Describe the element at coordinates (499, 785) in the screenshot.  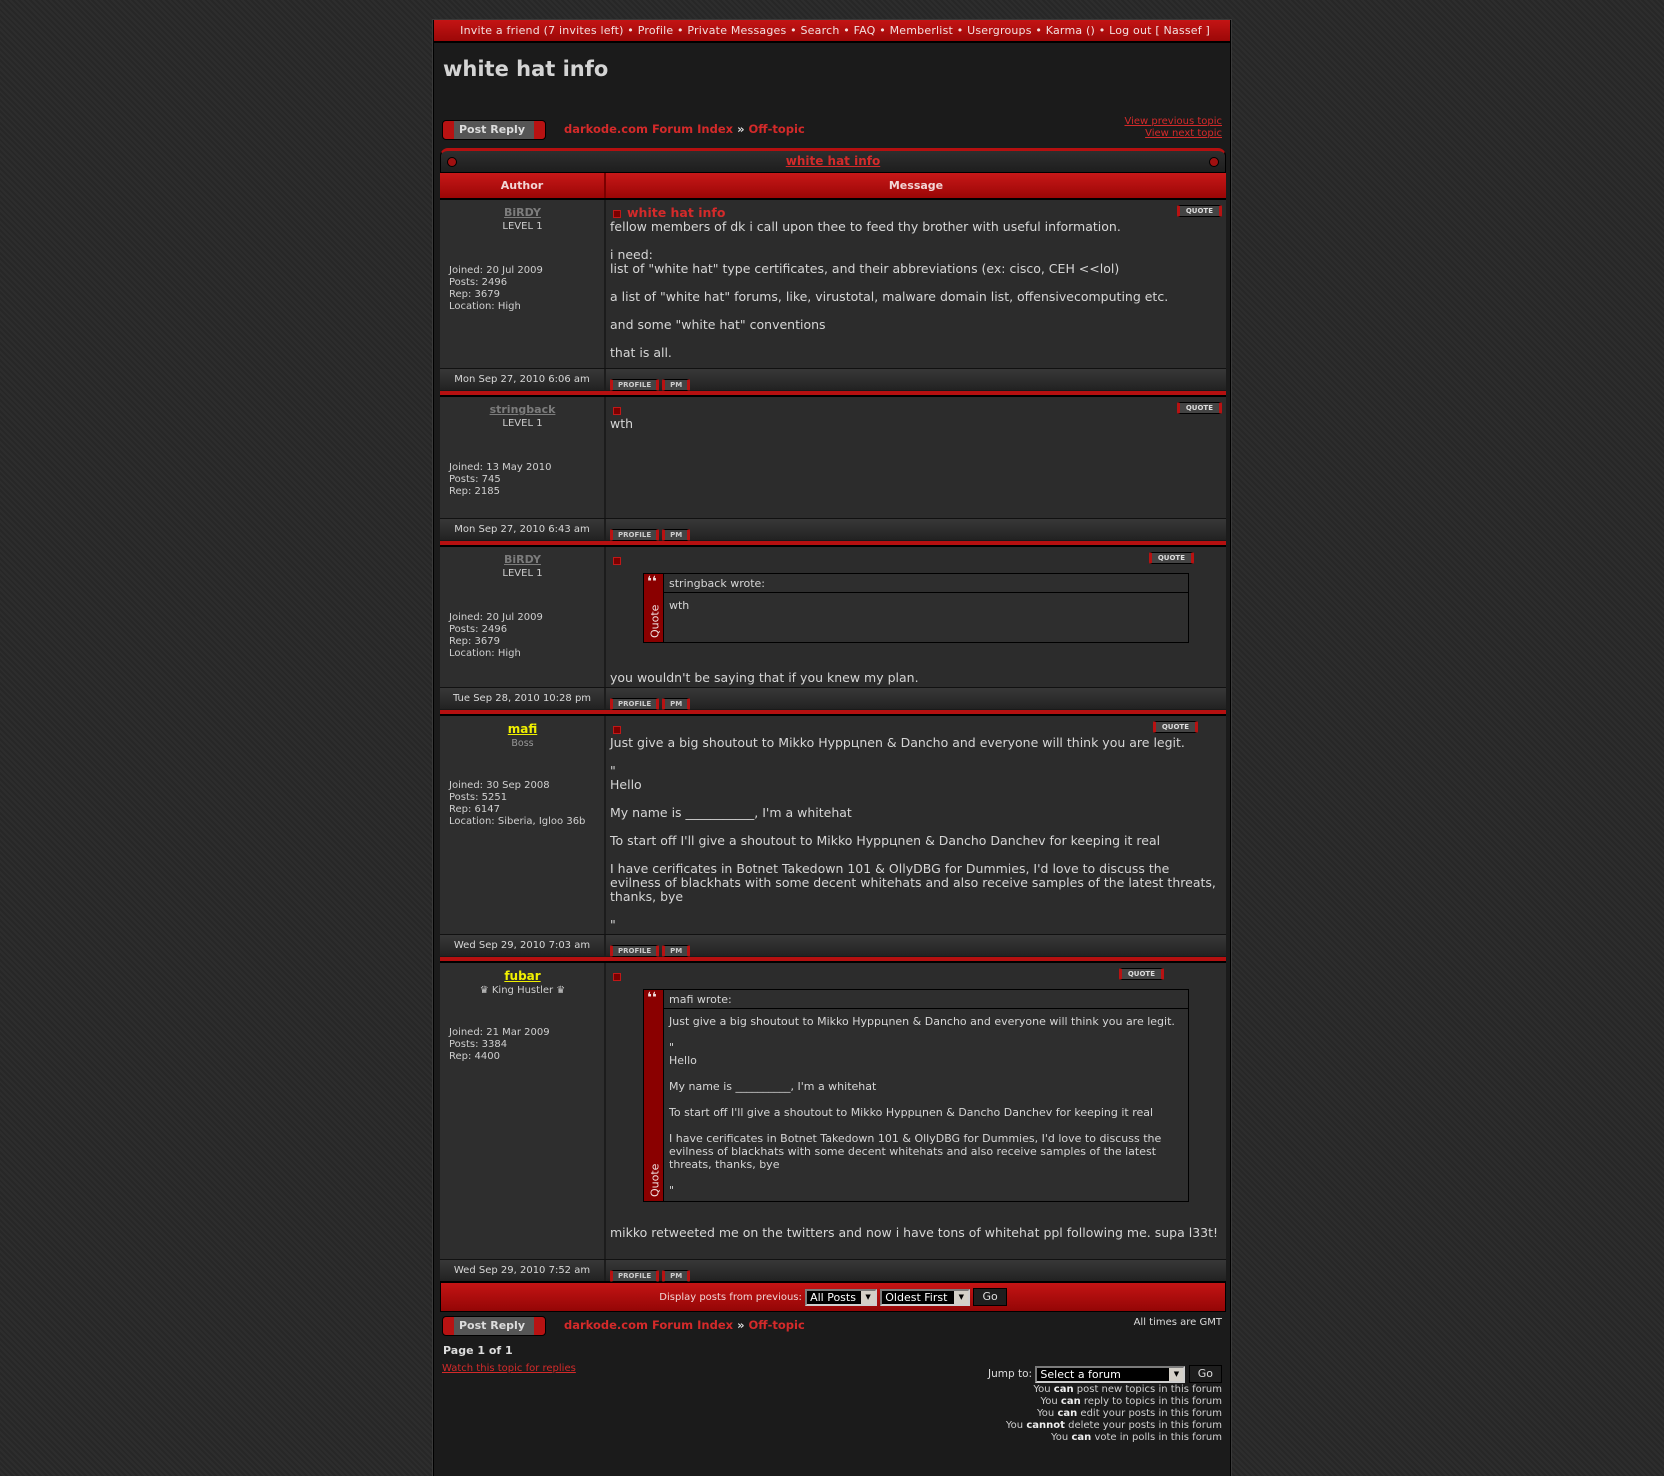
I see `author-detail: Joined: 30 Sep 2008` at that location.